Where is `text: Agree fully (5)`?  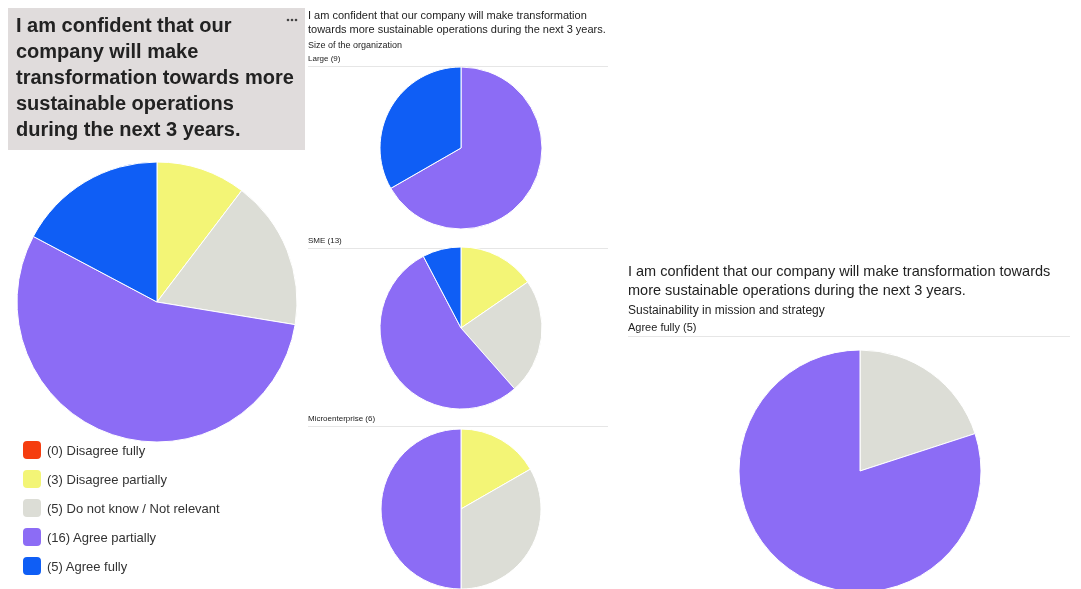 text: Agree fully (5) is located at coordinates (849, 328).